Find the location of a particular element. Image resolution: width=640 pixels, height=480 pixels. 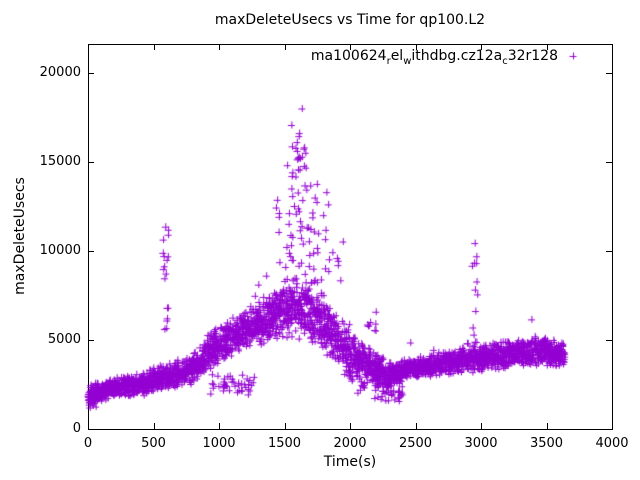

x-tick-label: 3500 is located at coordinates (546, 443).